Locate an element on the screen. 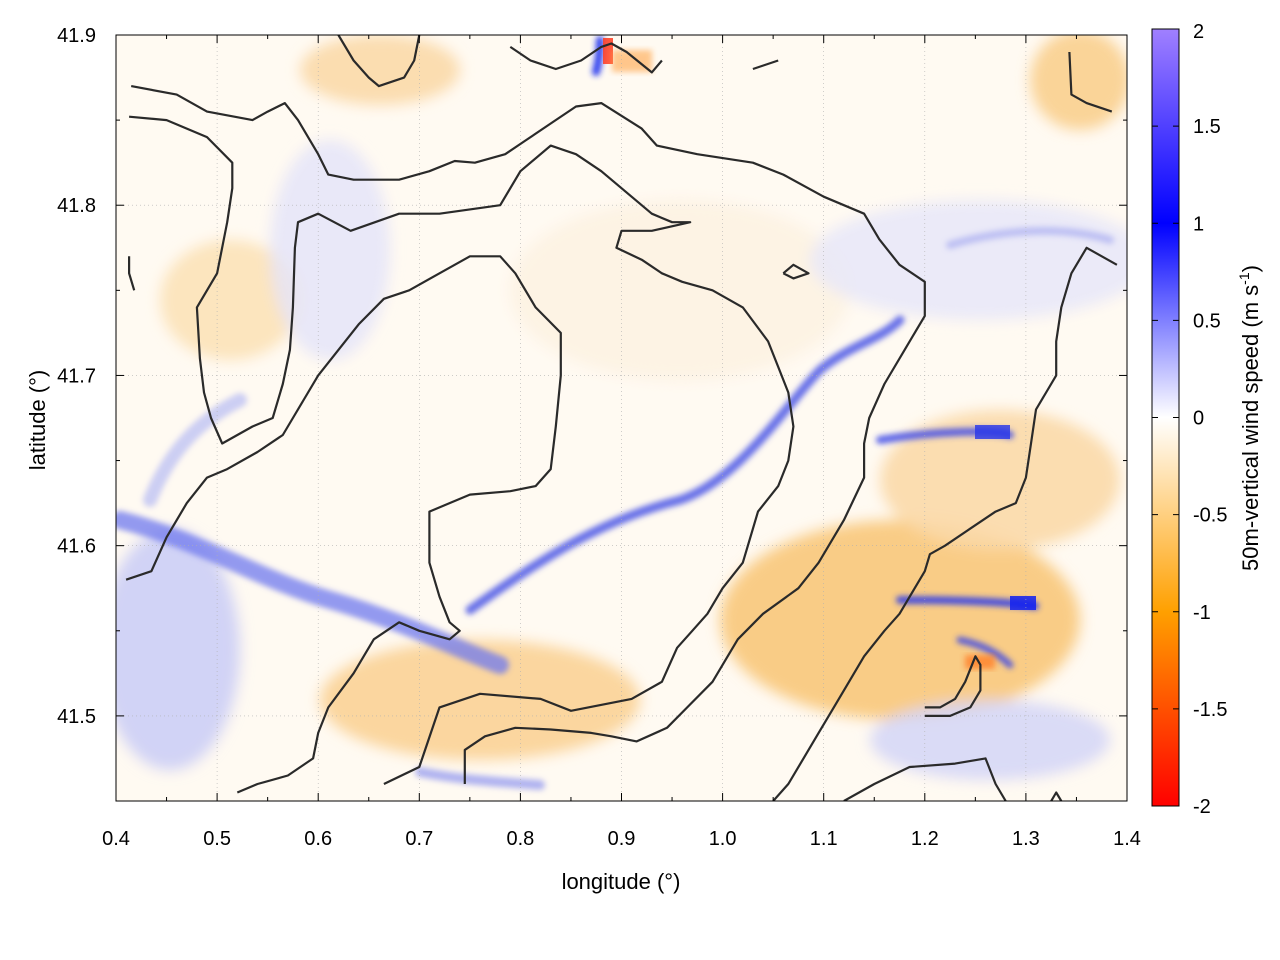 The height and width of the screenshot is (960, 1280). heatmap-red-spot is located at coordinates (608, 51).